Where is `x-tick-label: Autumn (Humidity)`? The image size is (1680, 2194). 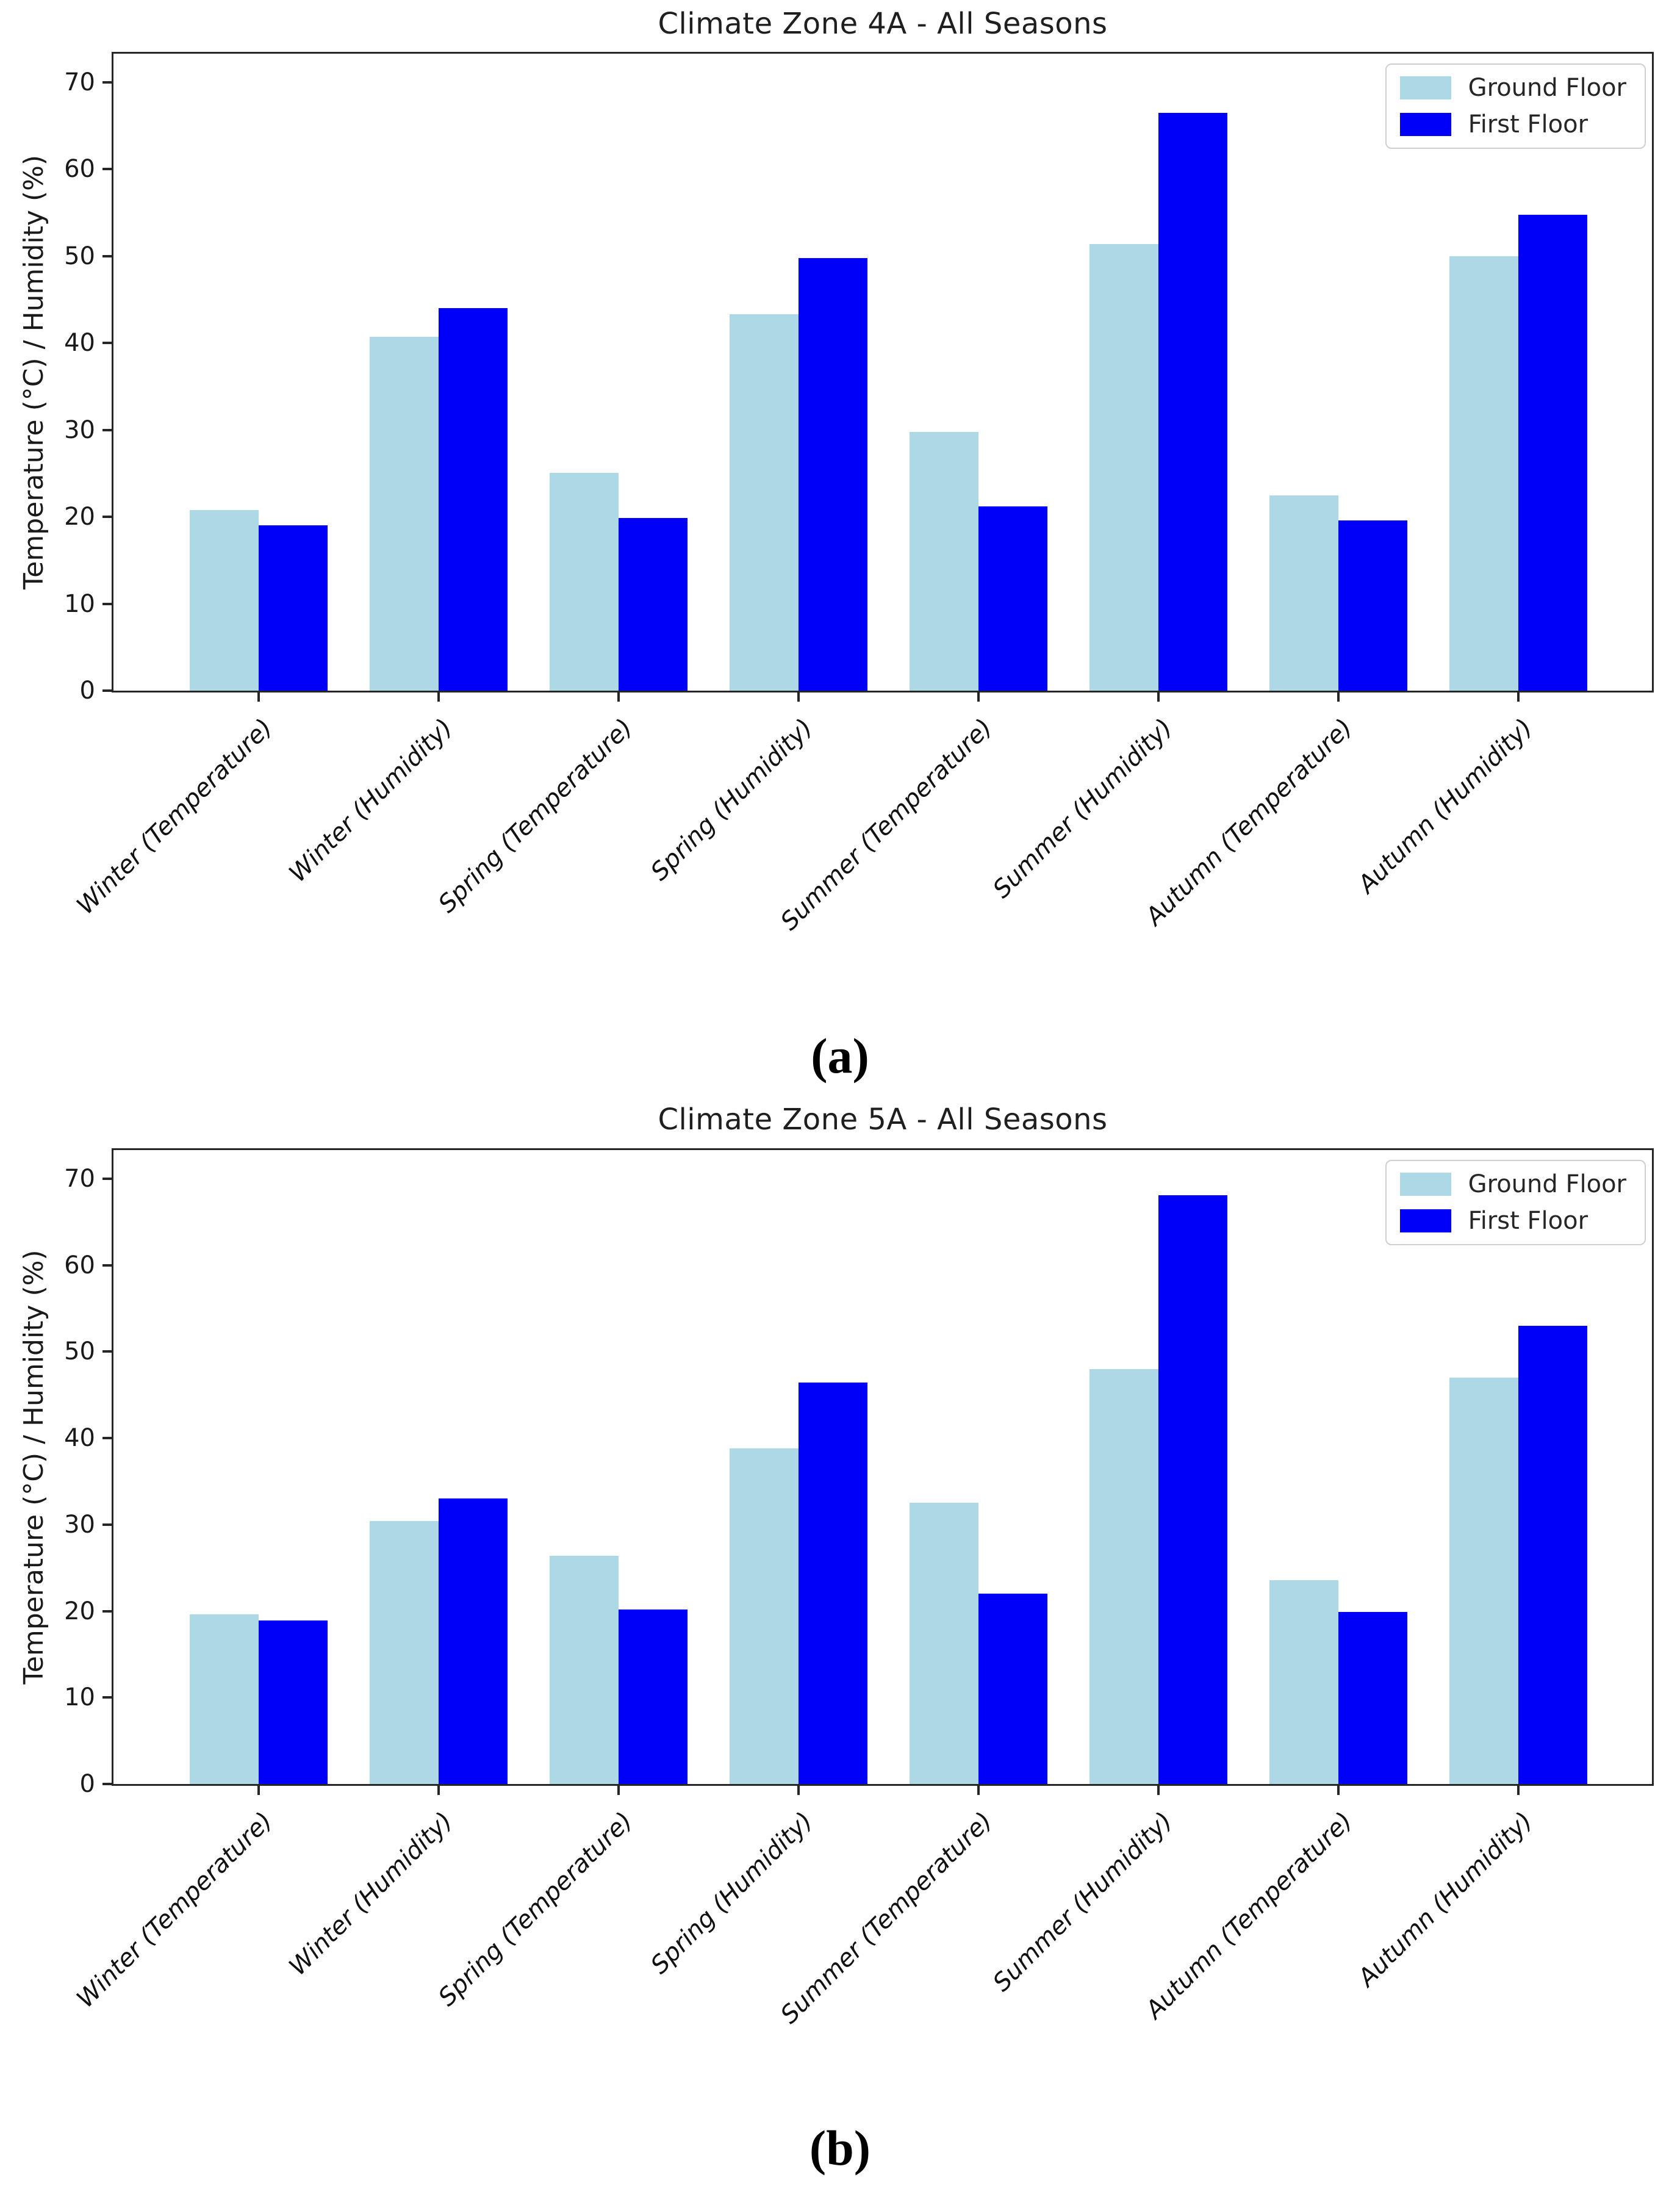
x-tick-label: Autumn (Humidity) is located at coordinates (1445, 806).